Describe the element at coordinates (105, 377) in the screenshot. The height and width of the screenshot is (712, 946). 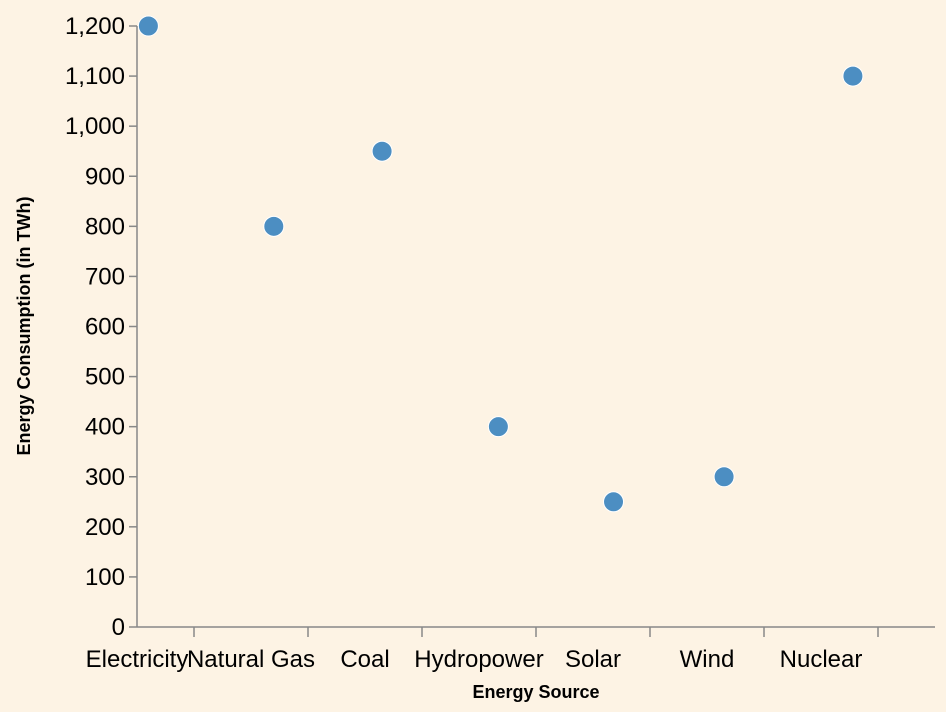
I see `y-tick-label: 500` at that location.